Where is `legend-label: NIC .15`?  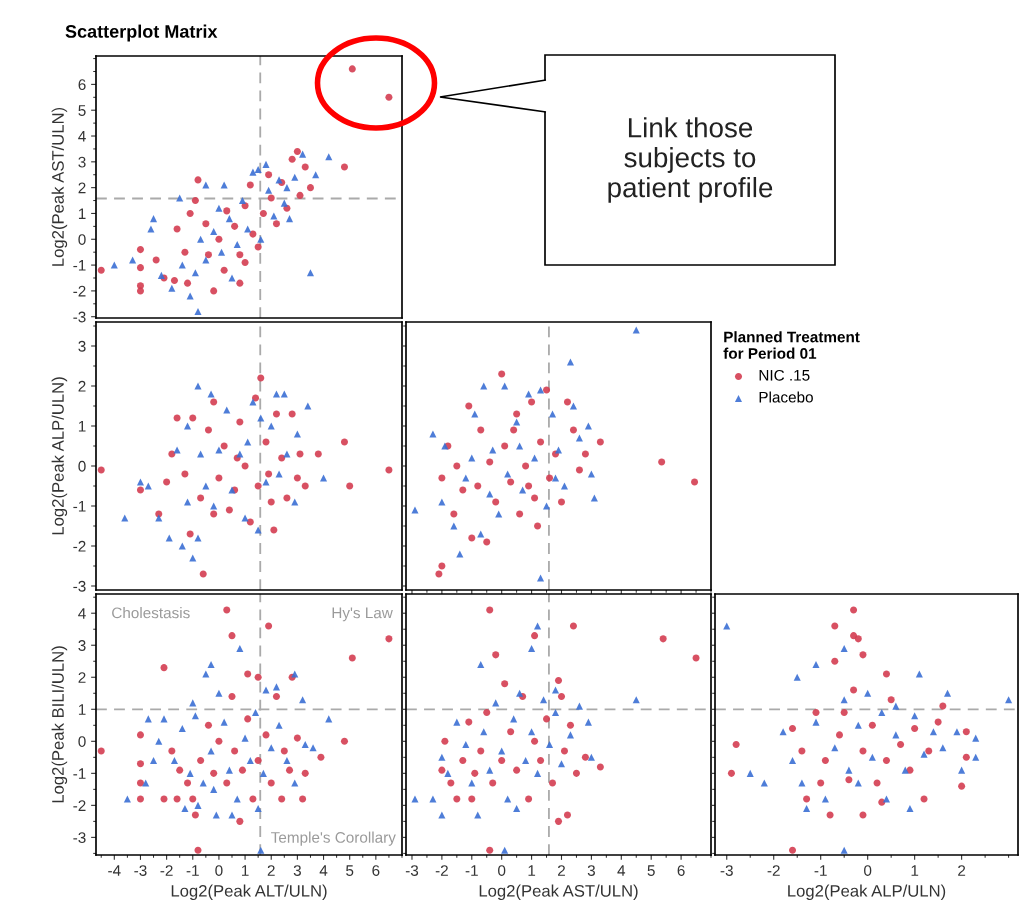 legend-label: NIC .15 is located at coordinates (784, 375).